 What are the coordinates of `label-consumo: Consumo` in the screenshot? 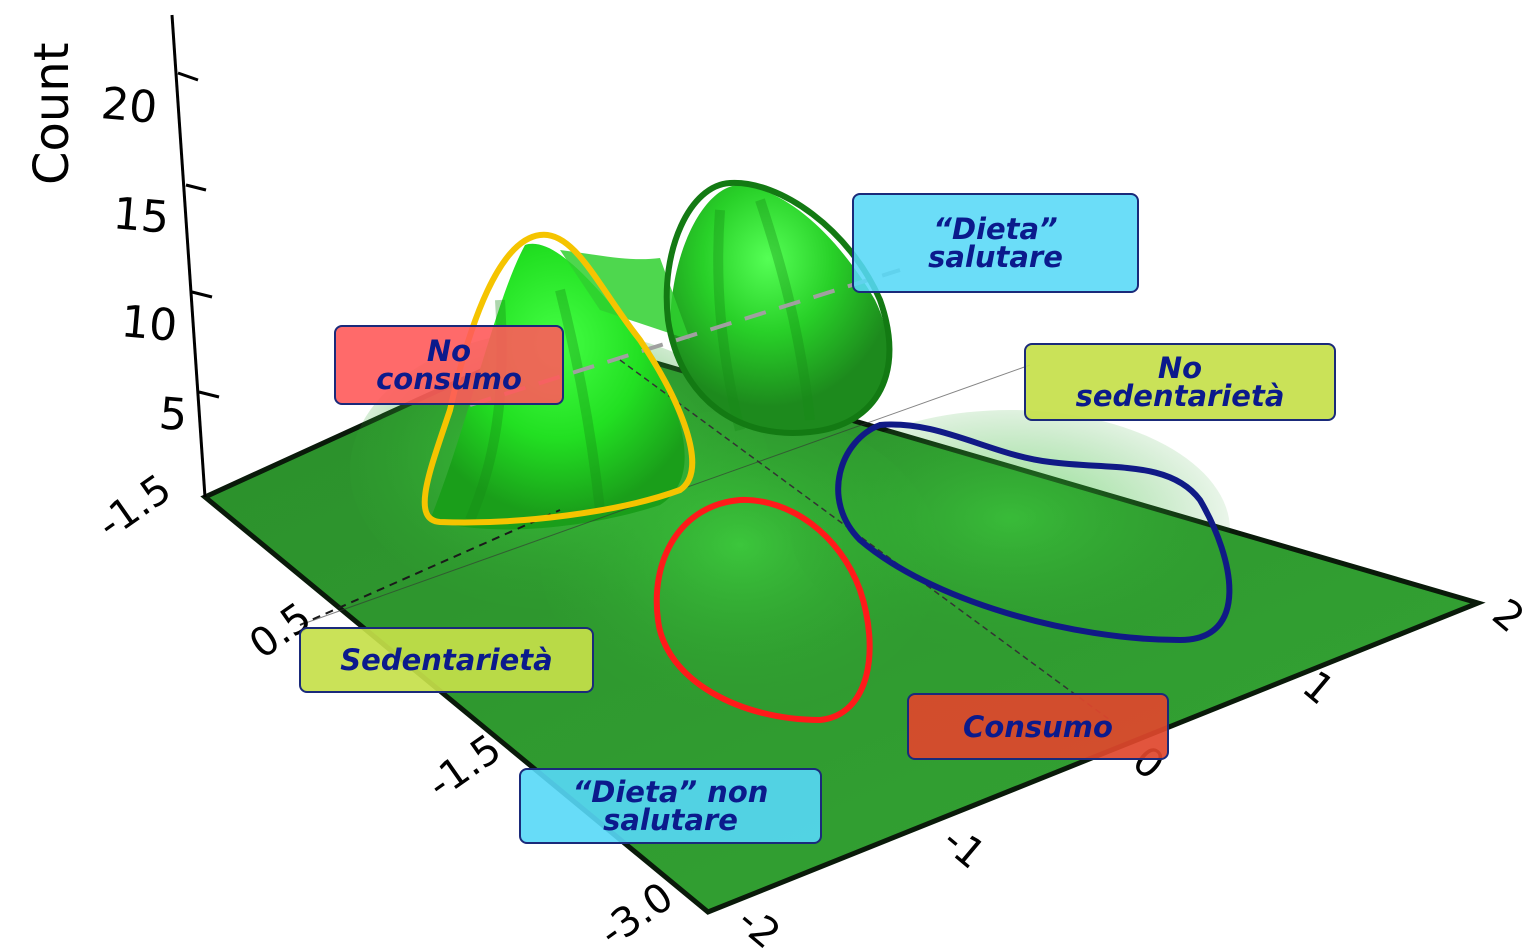 It's located at (1038, 726).